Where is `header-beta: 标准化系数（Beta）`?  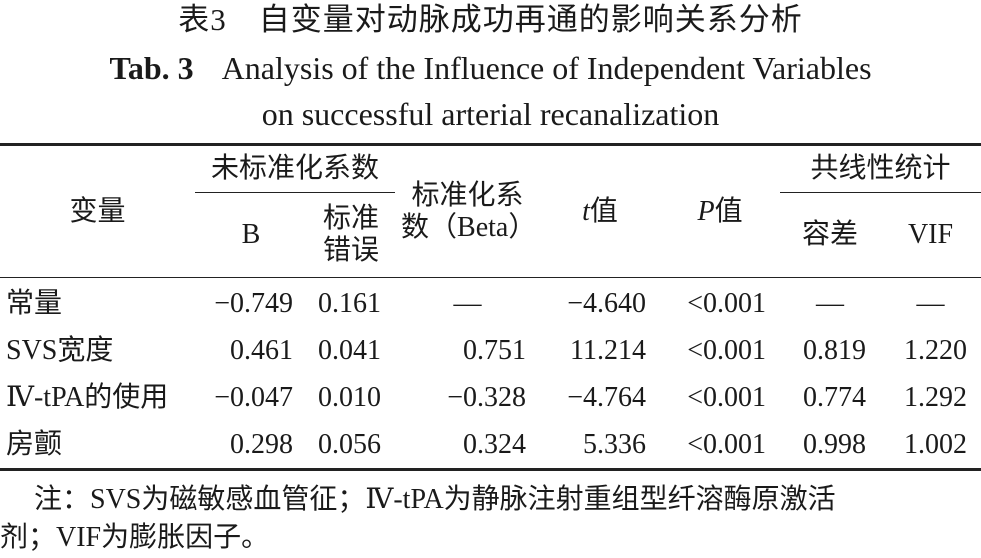
header-beta: 标准化系数（Beta） is located at coordinates (469, 211).